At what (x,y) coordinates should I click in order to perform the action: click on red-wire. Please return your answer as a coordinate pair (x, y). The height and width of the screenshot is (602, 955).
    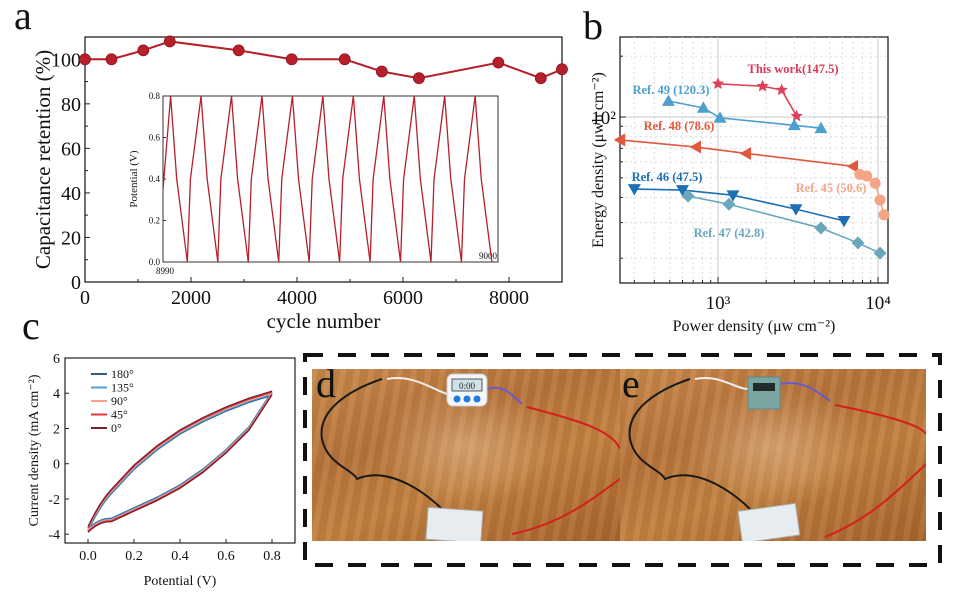
    Looking at the image, I should click on (565, 470).